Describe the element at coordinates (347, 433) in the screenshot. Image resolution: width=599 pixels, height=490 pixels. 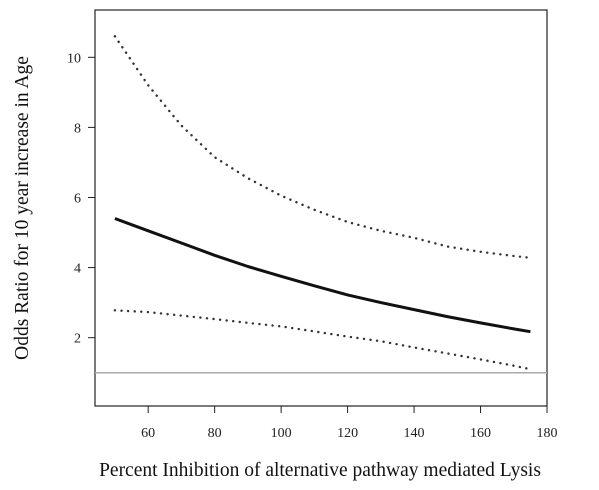
I see `x-tick-label: 120` at that location.